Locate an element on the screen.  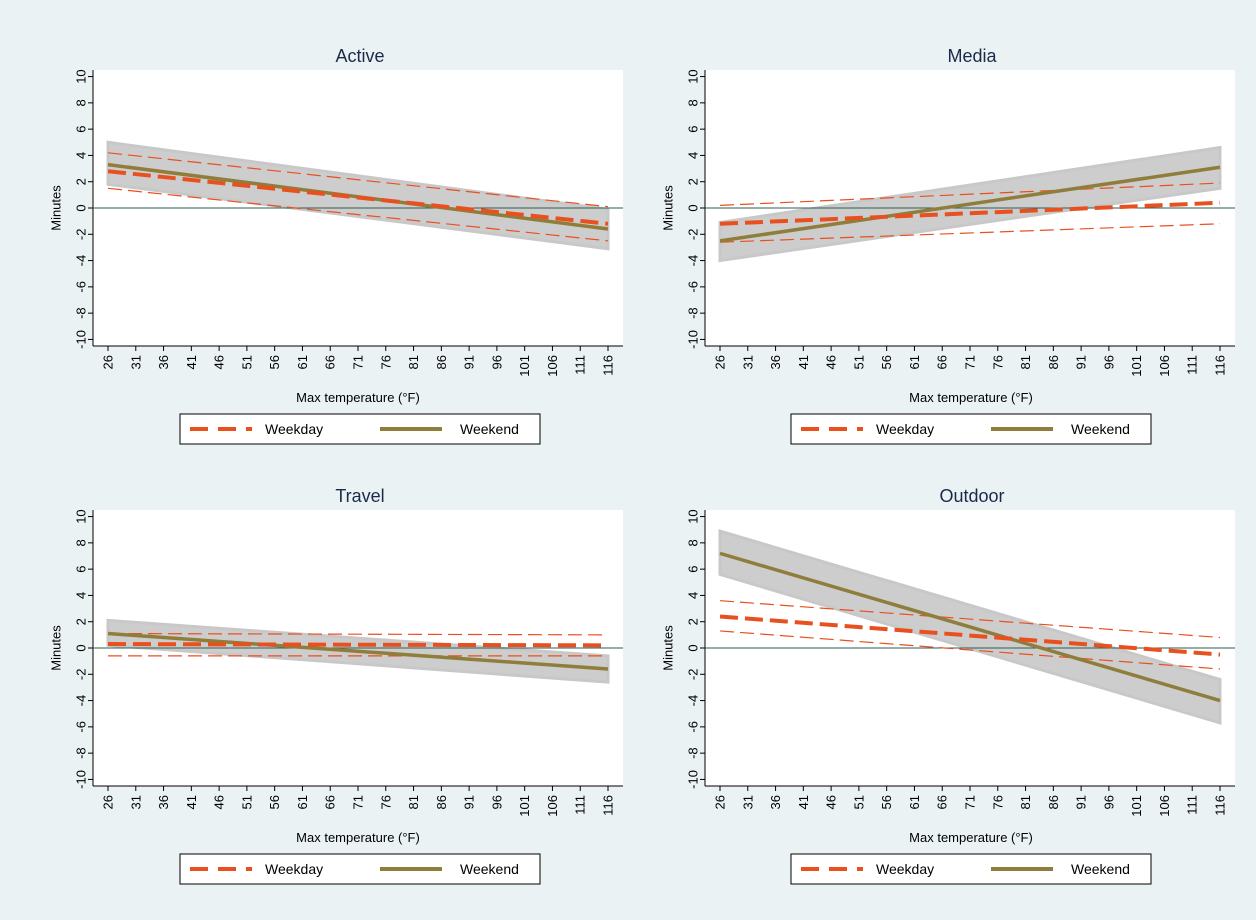
panel-title: Outdoor is located at coordinates (971, 496).